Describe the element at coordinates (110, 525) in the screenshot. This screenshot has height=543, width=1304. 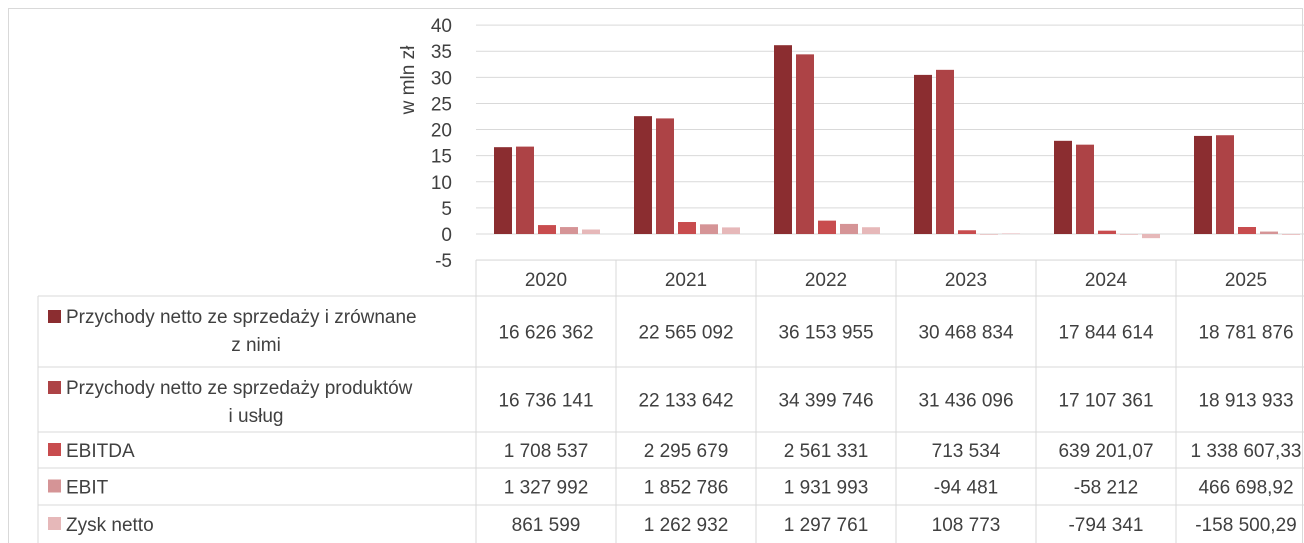
I see `legend-label: Zysk netto` at that location.